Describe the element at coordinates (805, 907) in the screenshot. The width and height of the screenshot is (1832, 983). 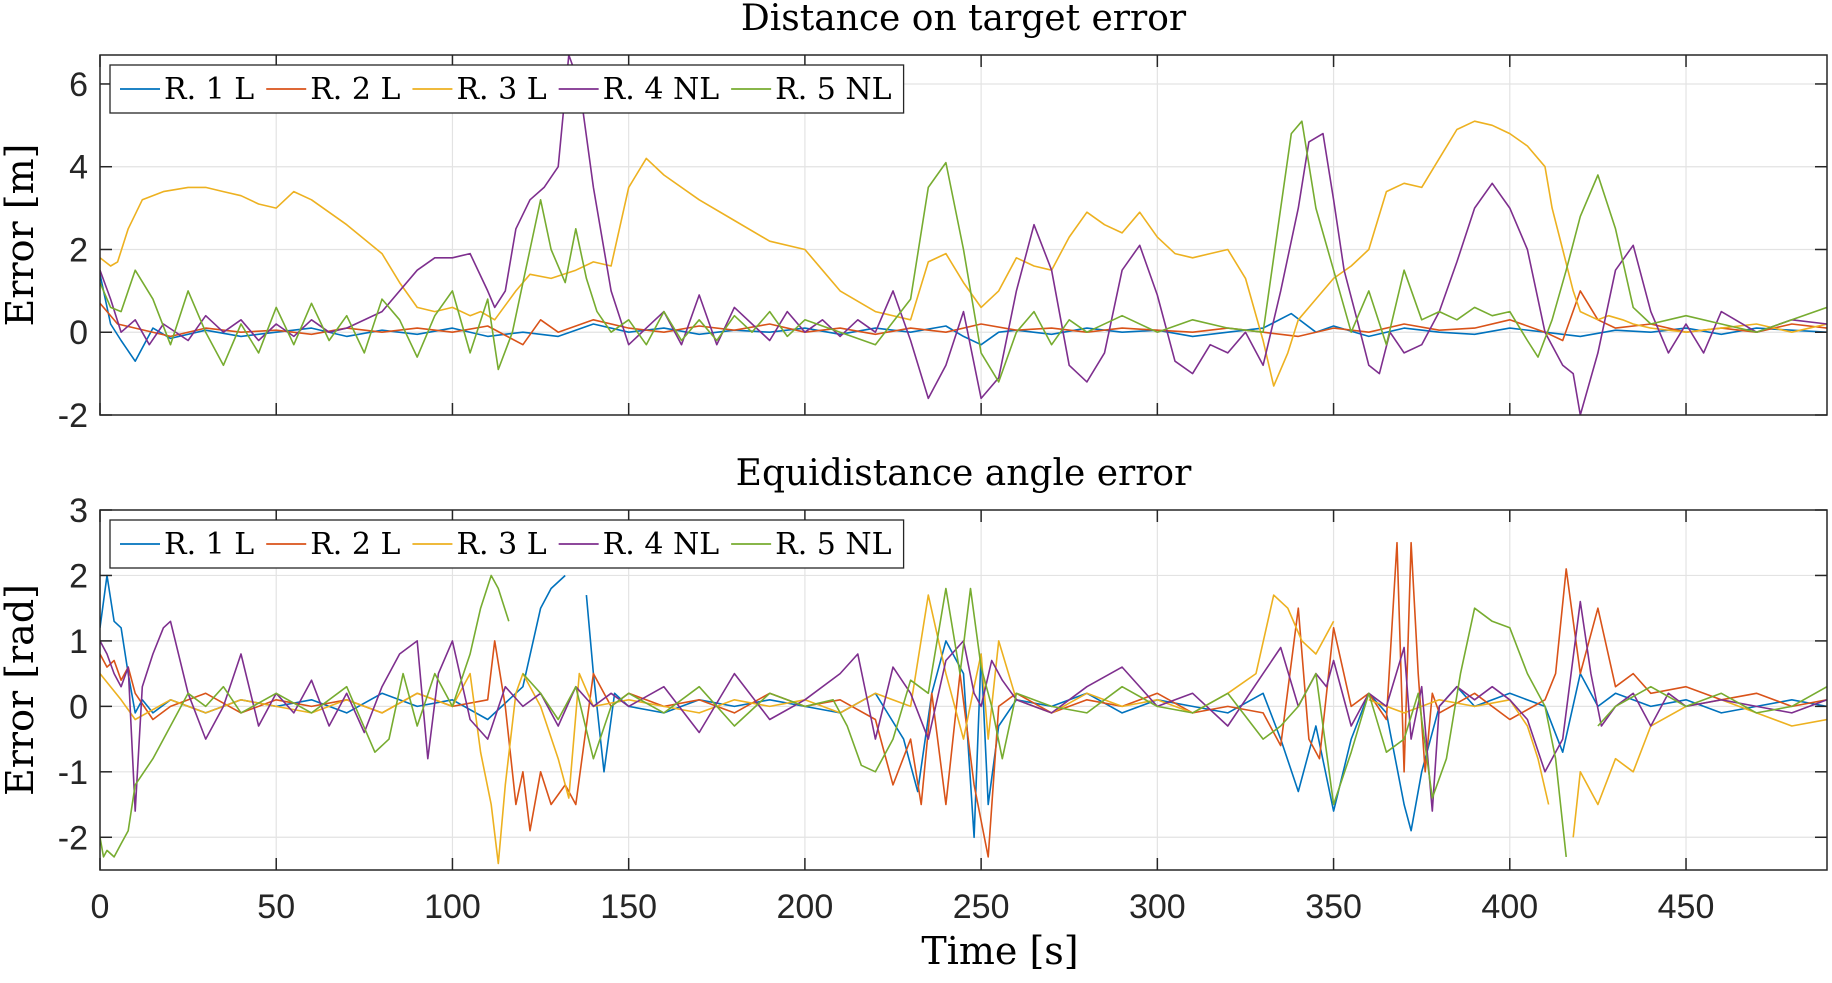
I see `x-tick-label: 200` at that location.